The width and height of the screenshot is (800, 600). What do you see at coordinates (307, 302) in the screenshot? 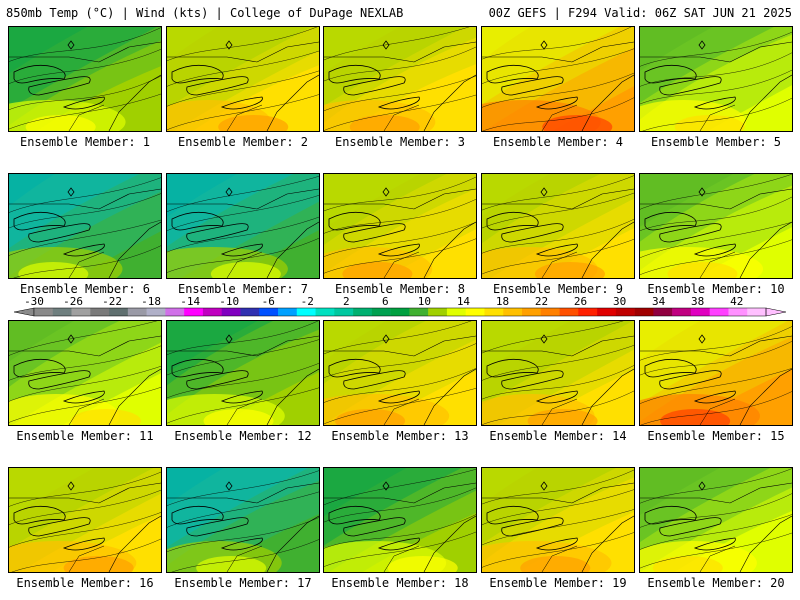
I see `colorbar-tick-label: -2` at bounding box center [307, 302].